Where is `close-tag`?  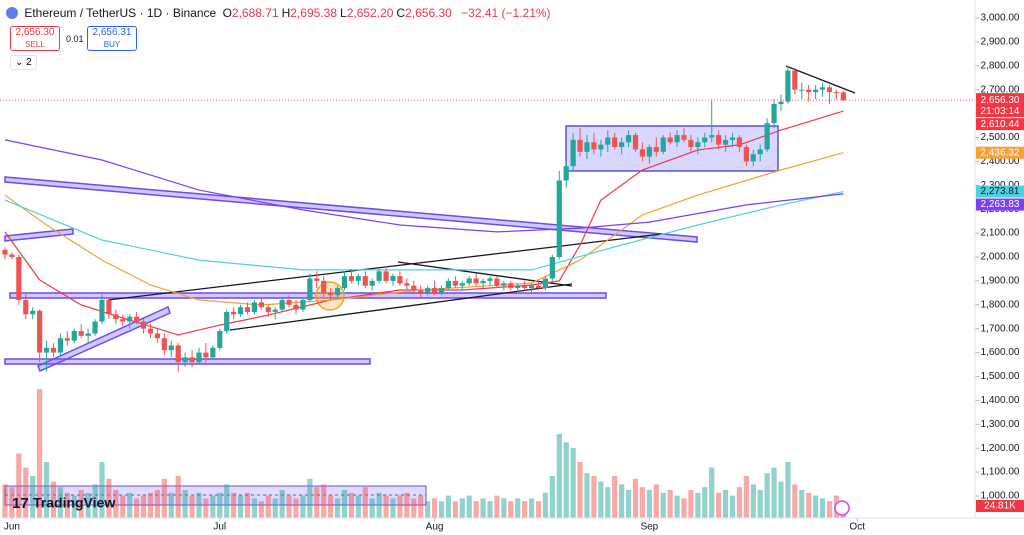 close-tag is located at coordinates (1000, 105).